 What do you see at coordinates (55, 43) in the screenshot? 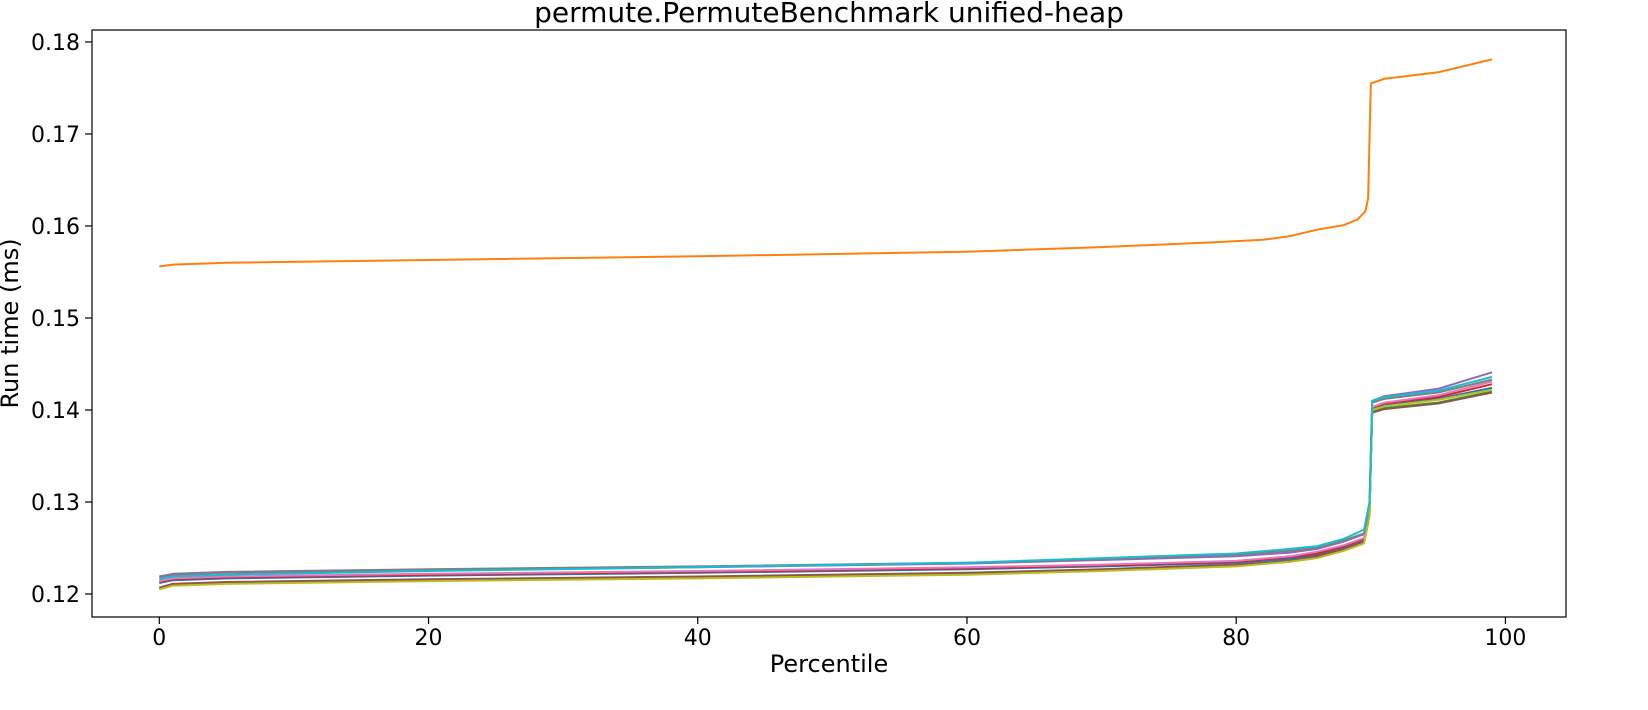
I see `y-tick-label: 0.18` at bounding box center [55, 43].